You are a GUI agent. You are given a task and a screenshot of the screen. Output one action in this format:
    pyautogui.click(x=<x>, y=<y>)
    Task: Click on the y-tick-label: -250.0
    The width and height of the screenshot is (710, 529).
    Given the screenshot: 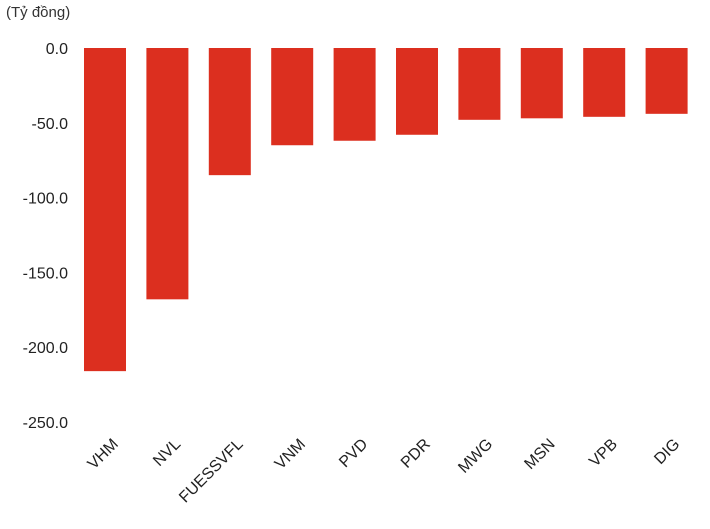 What is the action you would take?
    pyautogui.click(x=45, y=423)
    